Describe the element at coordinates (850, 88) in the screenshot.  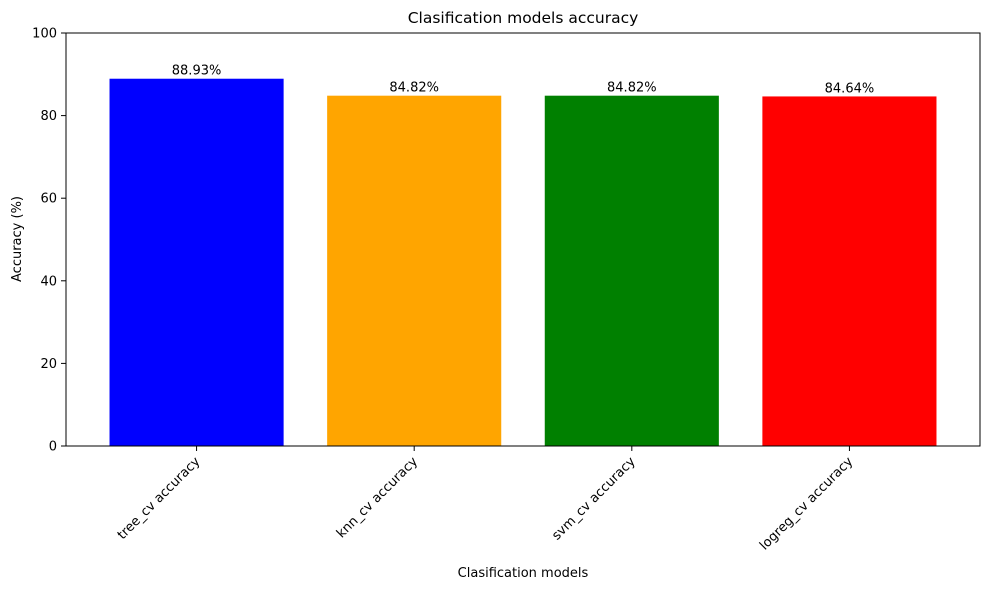
I see `bar-value-label-4: 84.64%` at that location.